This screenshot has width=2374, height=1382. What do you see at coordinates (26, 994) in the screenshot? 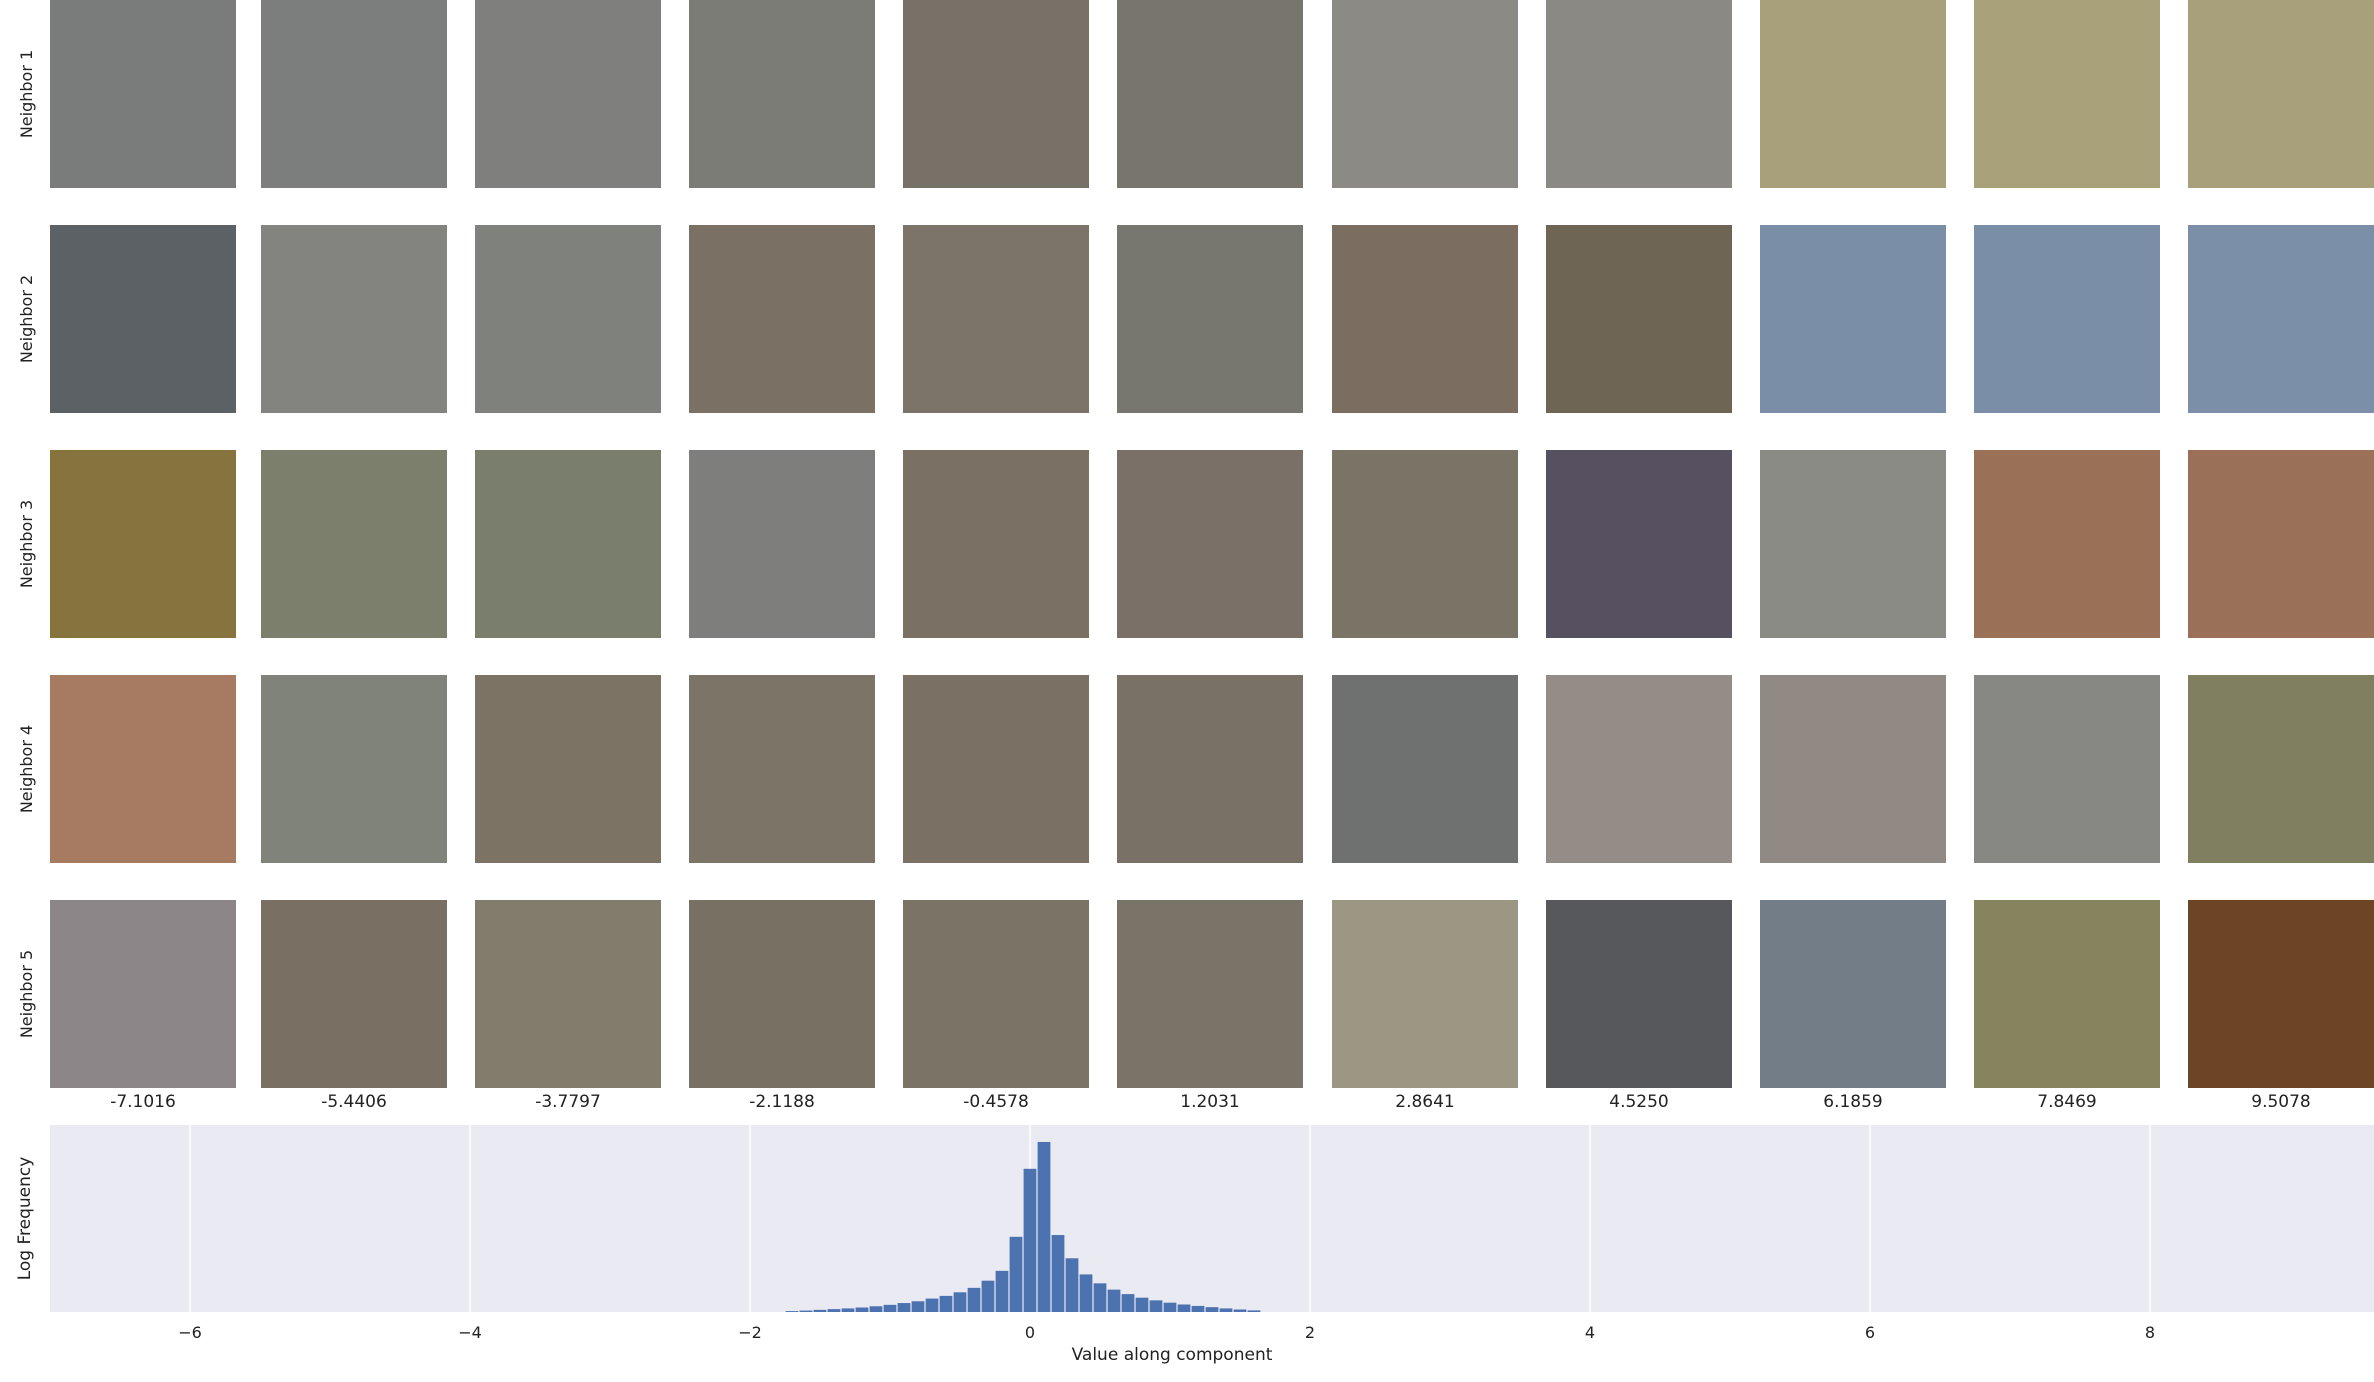
I see `row-label-5: Neighbor 5` at bounding box center [26, 994].